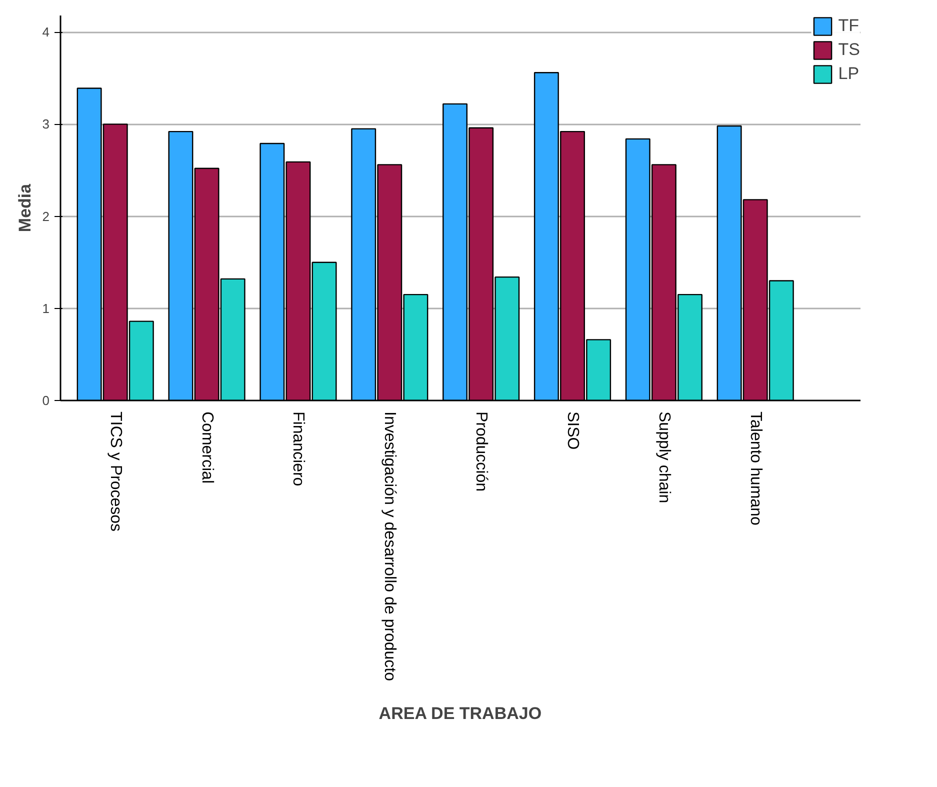  I want to click on x-tick-label: SISO, so click(572, 431).